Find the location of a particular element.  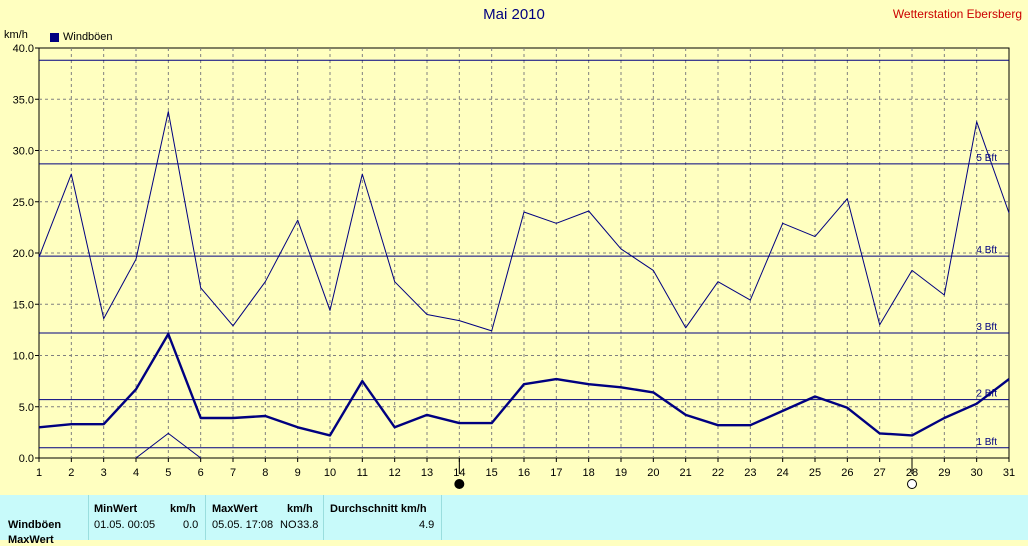

x-tick-label: 23 is located at coordinates (750, 473).